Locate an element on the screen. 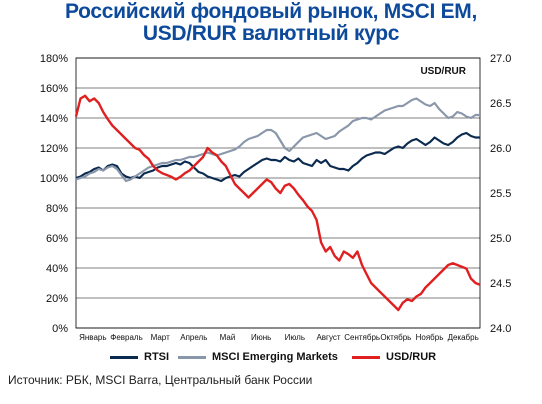  left-tick-label: 100% is located at coordinates (54, 179).